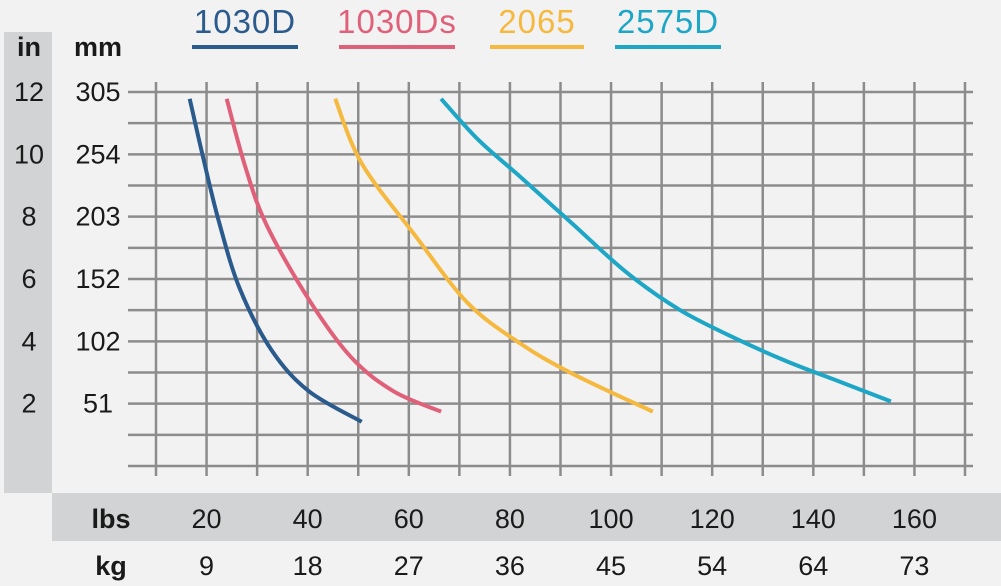  What do you see at coordinates (206, 566) in the screenshot?
I see `x-tick-label-kg: 9` at bounding box center [206, 566].